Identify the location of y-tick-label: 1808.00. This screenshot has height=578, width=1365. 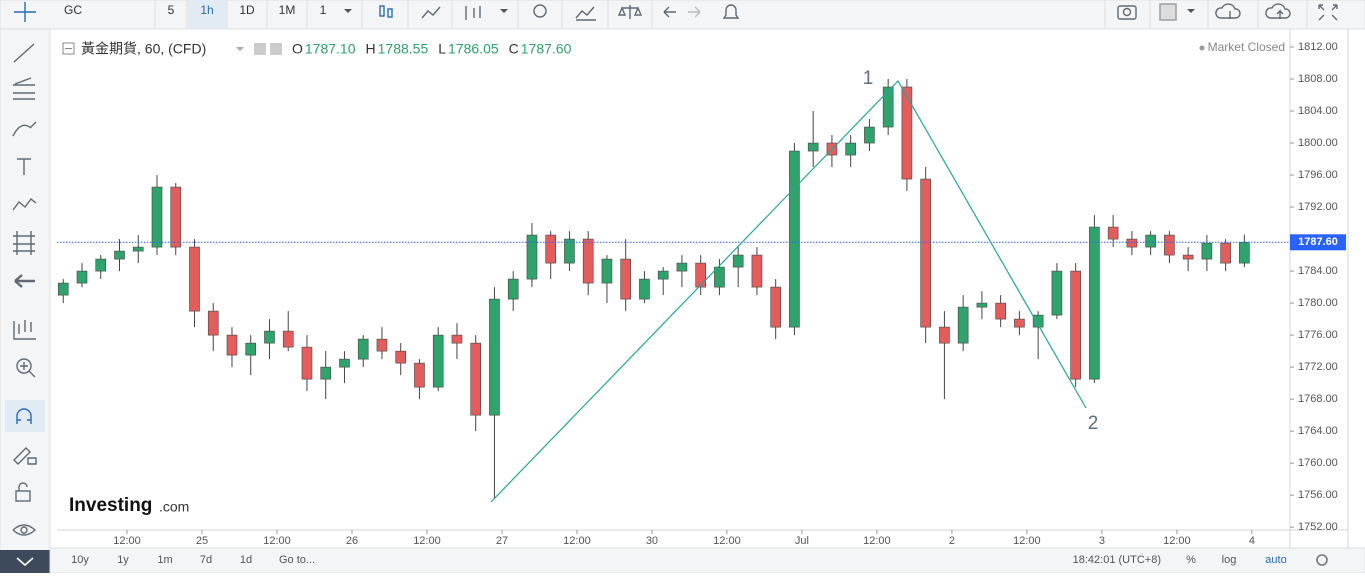
(1318, 79).